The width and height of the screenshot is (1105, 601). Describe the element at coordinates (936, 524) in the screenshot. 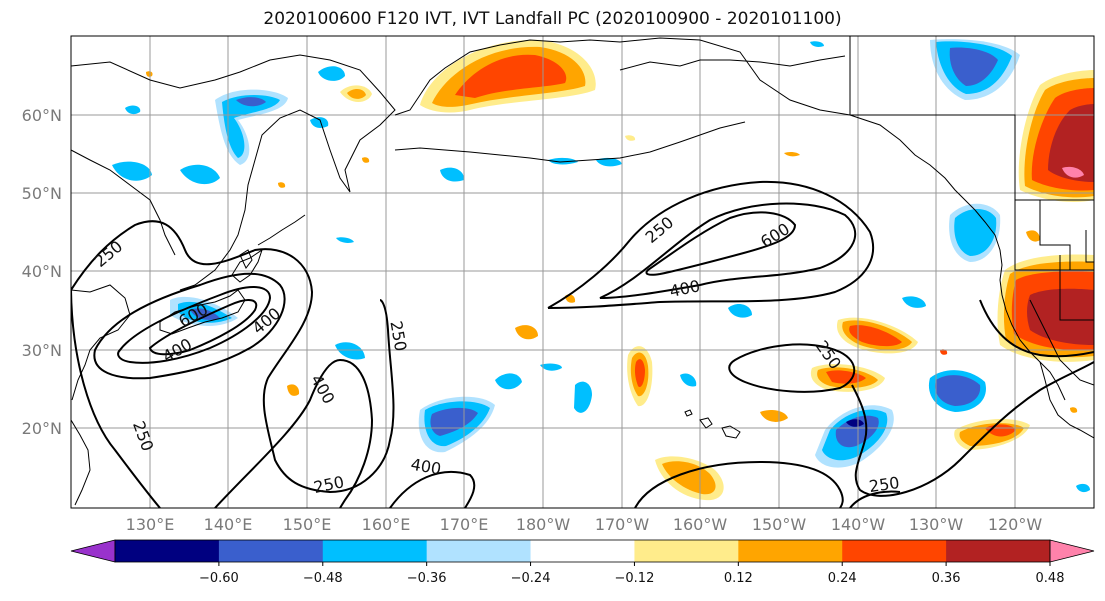

I see `lon-label: 130°W` at that location.